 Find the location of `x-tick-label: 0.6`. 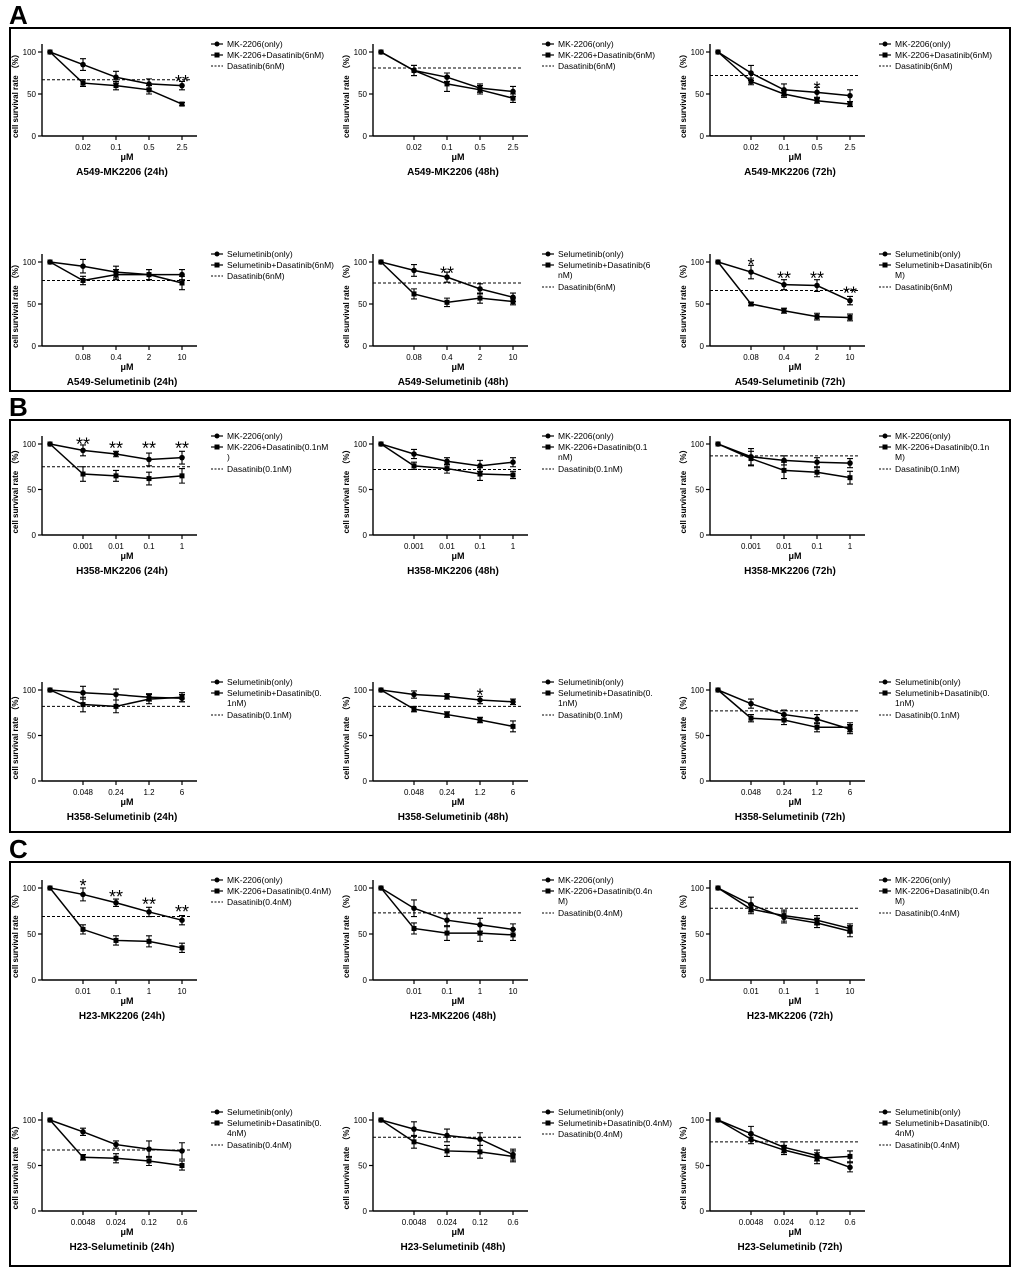

x-tick-label: 0.6 is located at coordinates (513, 1222).